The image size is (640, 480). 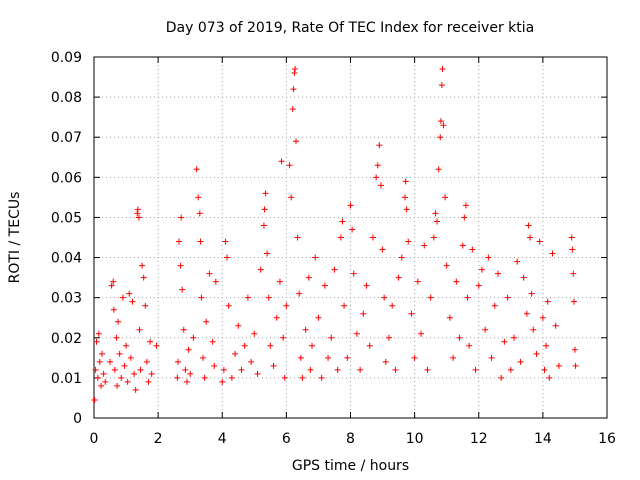 I want to click on y-tick-label: 0.03, so click(x=66, y=299).